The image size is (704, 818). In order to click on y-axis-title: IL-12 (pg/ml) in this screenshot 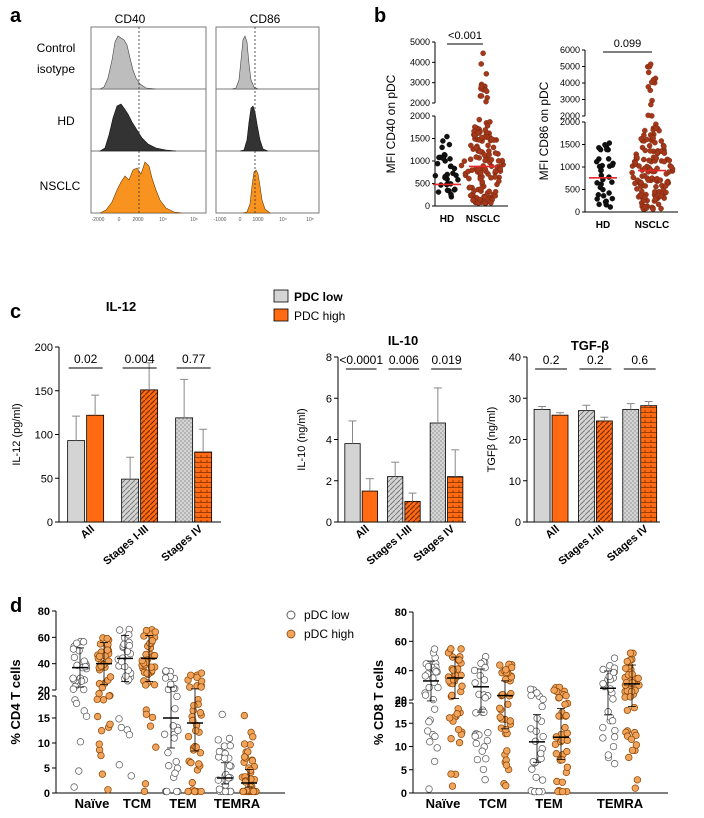, I will do `click(17, 434)`.